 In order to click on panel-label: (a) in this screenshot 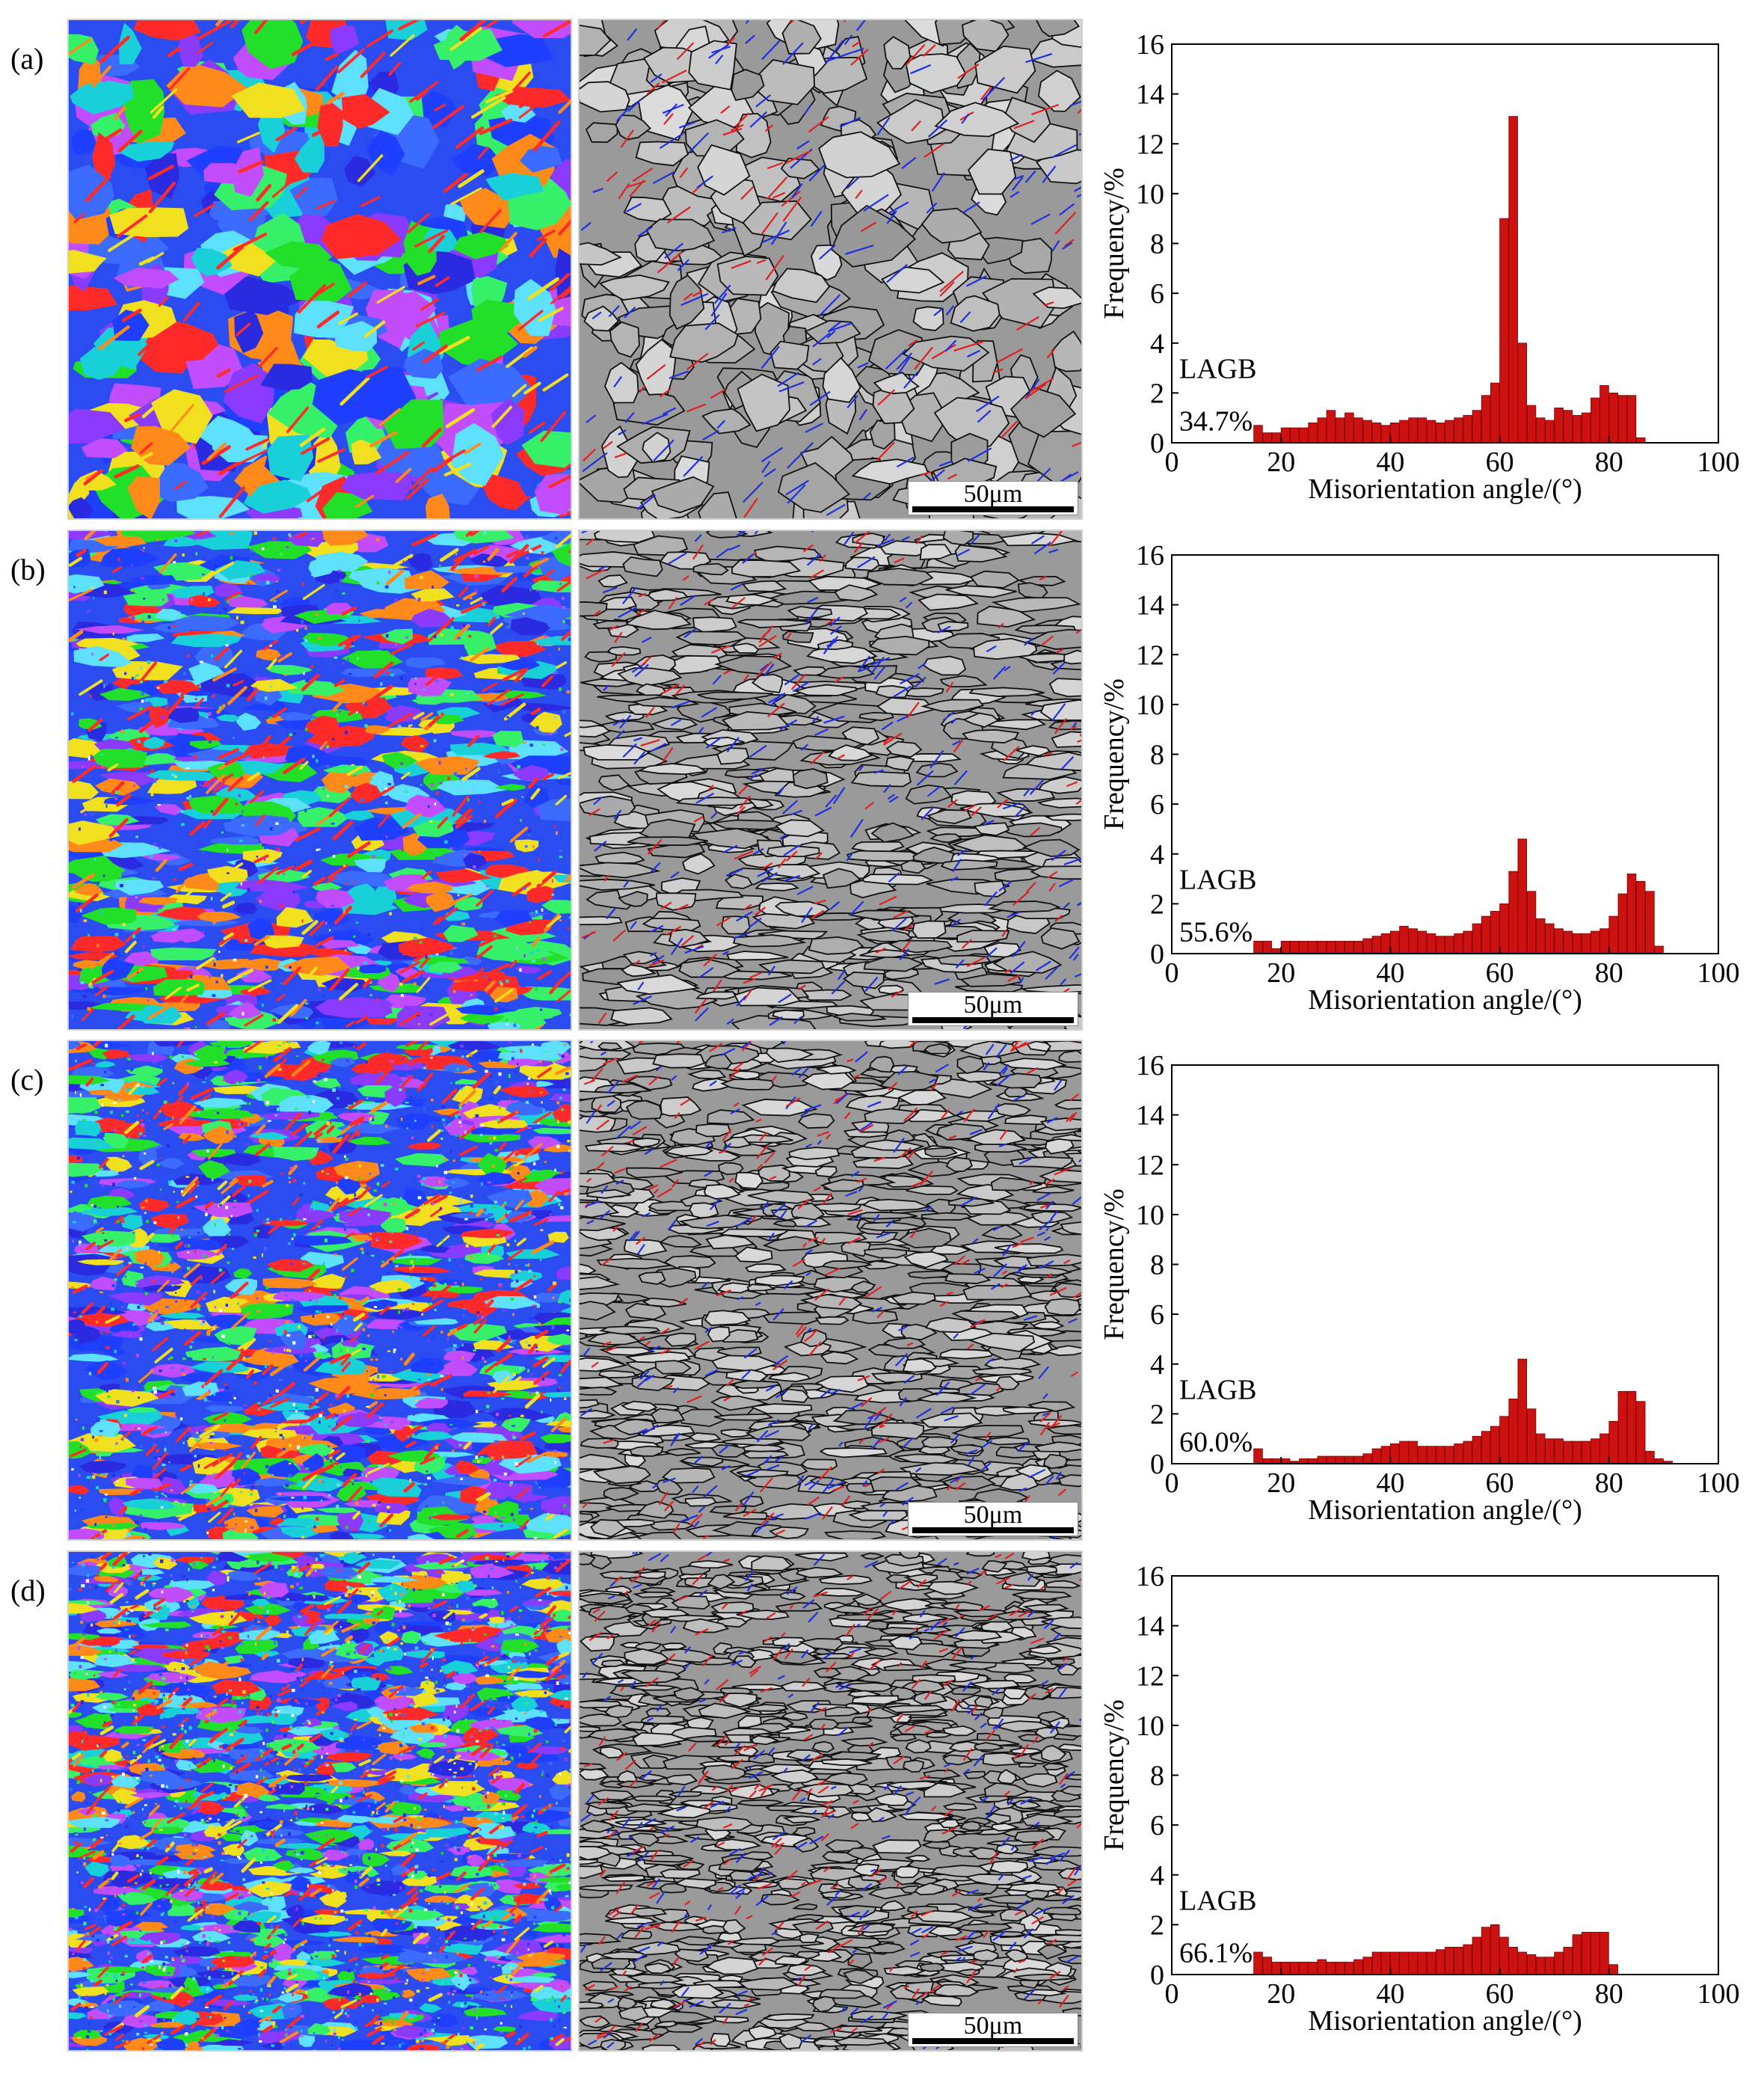, I will do `click(27, 59)`.